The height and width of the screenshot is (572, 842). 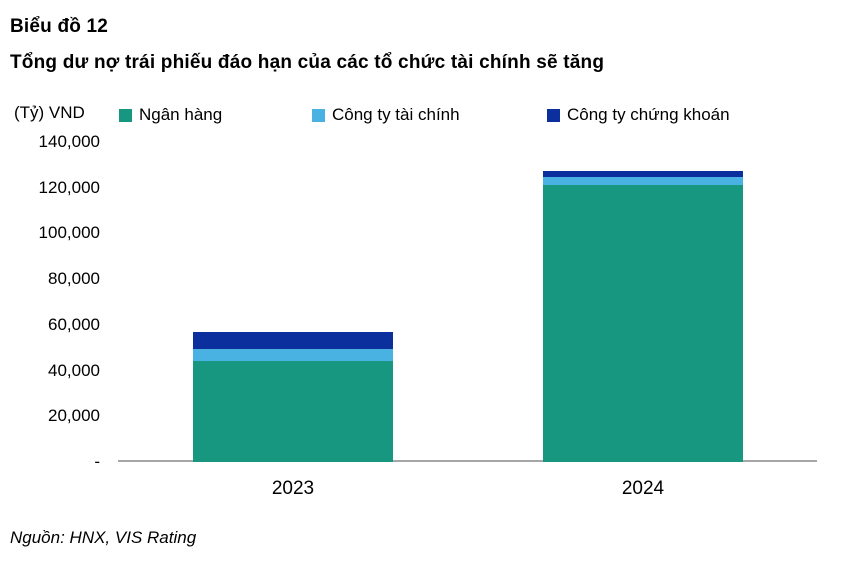 I want to click on legend-item: Công ty tài chính, so click(x=386, y=115).